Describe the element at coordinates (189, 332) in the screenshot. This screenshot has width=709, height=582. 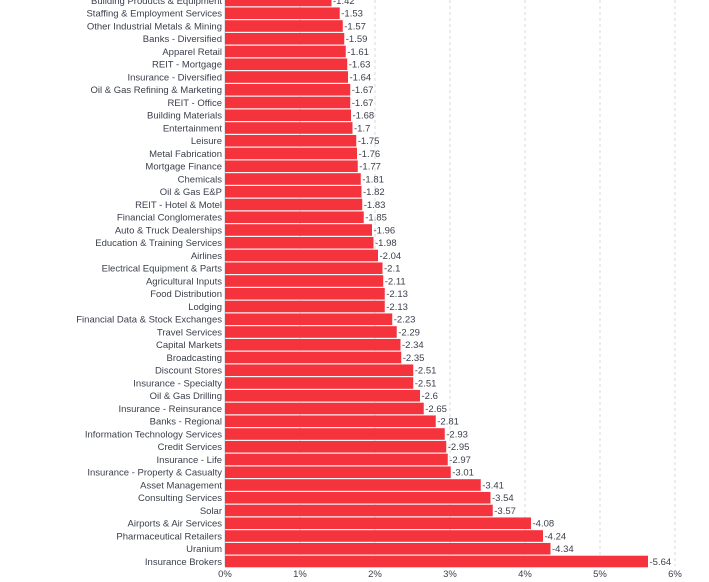
I see `category-label: Travel Services` at that location.